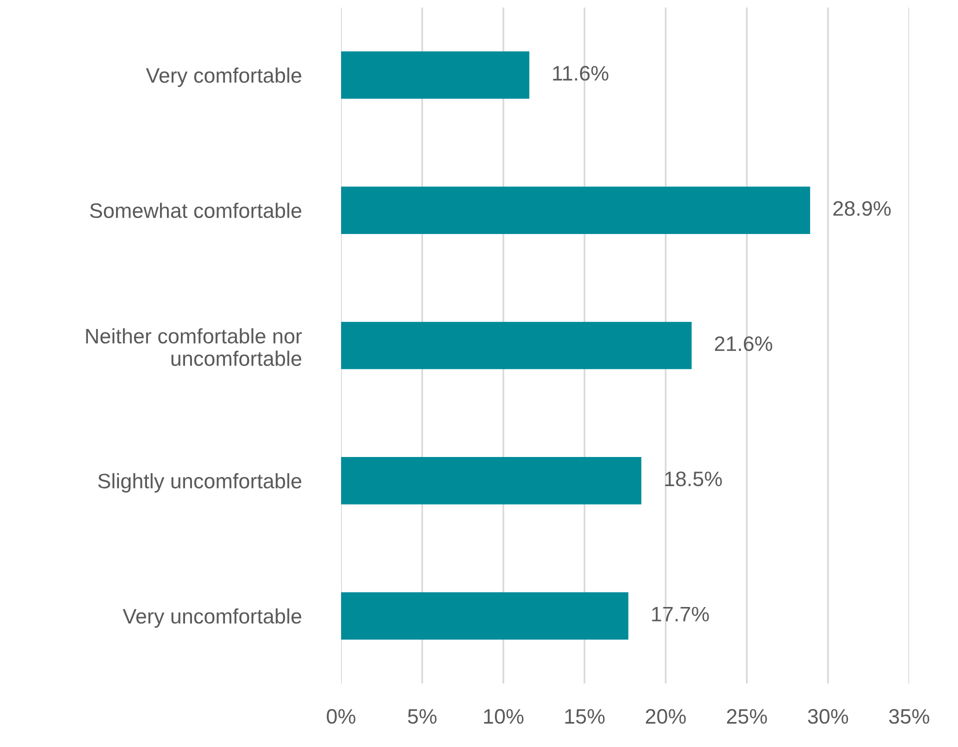 Image resolution: width=958 pixels, height=747 pixels. What do you see at coordinates (200, 483) in the screenshot?
I see `y-tick-label: Slightly uncomfortable` at bounding box center [200, 483].